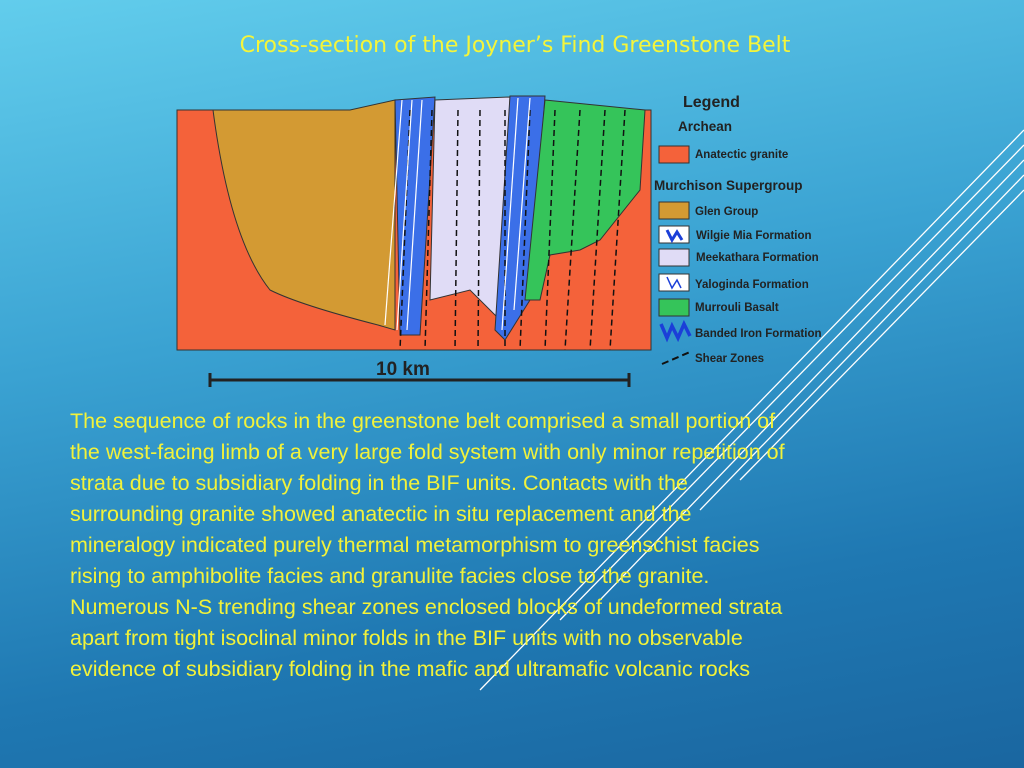 This screenshot has height=768, width=1024. I want to click on legend-item: Banded Iron Formation, so click(758, 334).